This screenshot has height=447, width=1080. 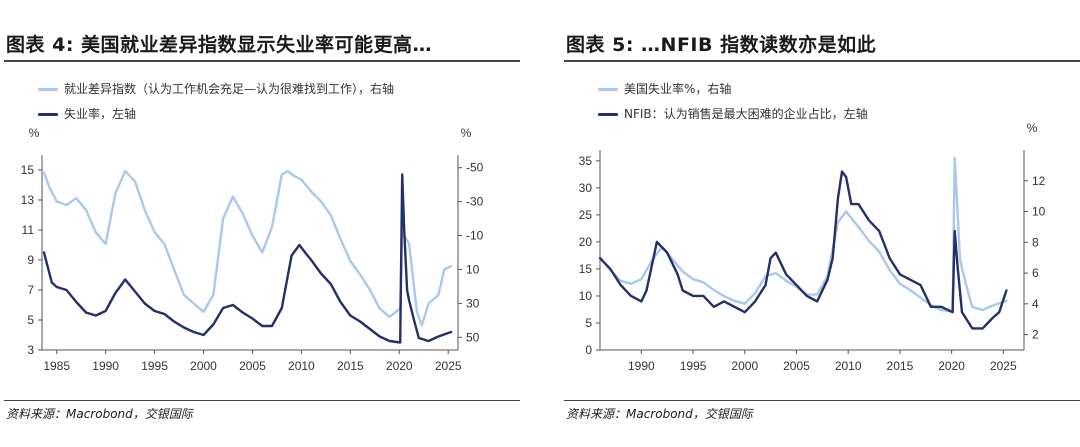 What do you see at coordinates (659, 414) in the screenshot?
I see `source-note-right: 资料来源：Macrobond，交银国际` at bounding box center [659, 414].